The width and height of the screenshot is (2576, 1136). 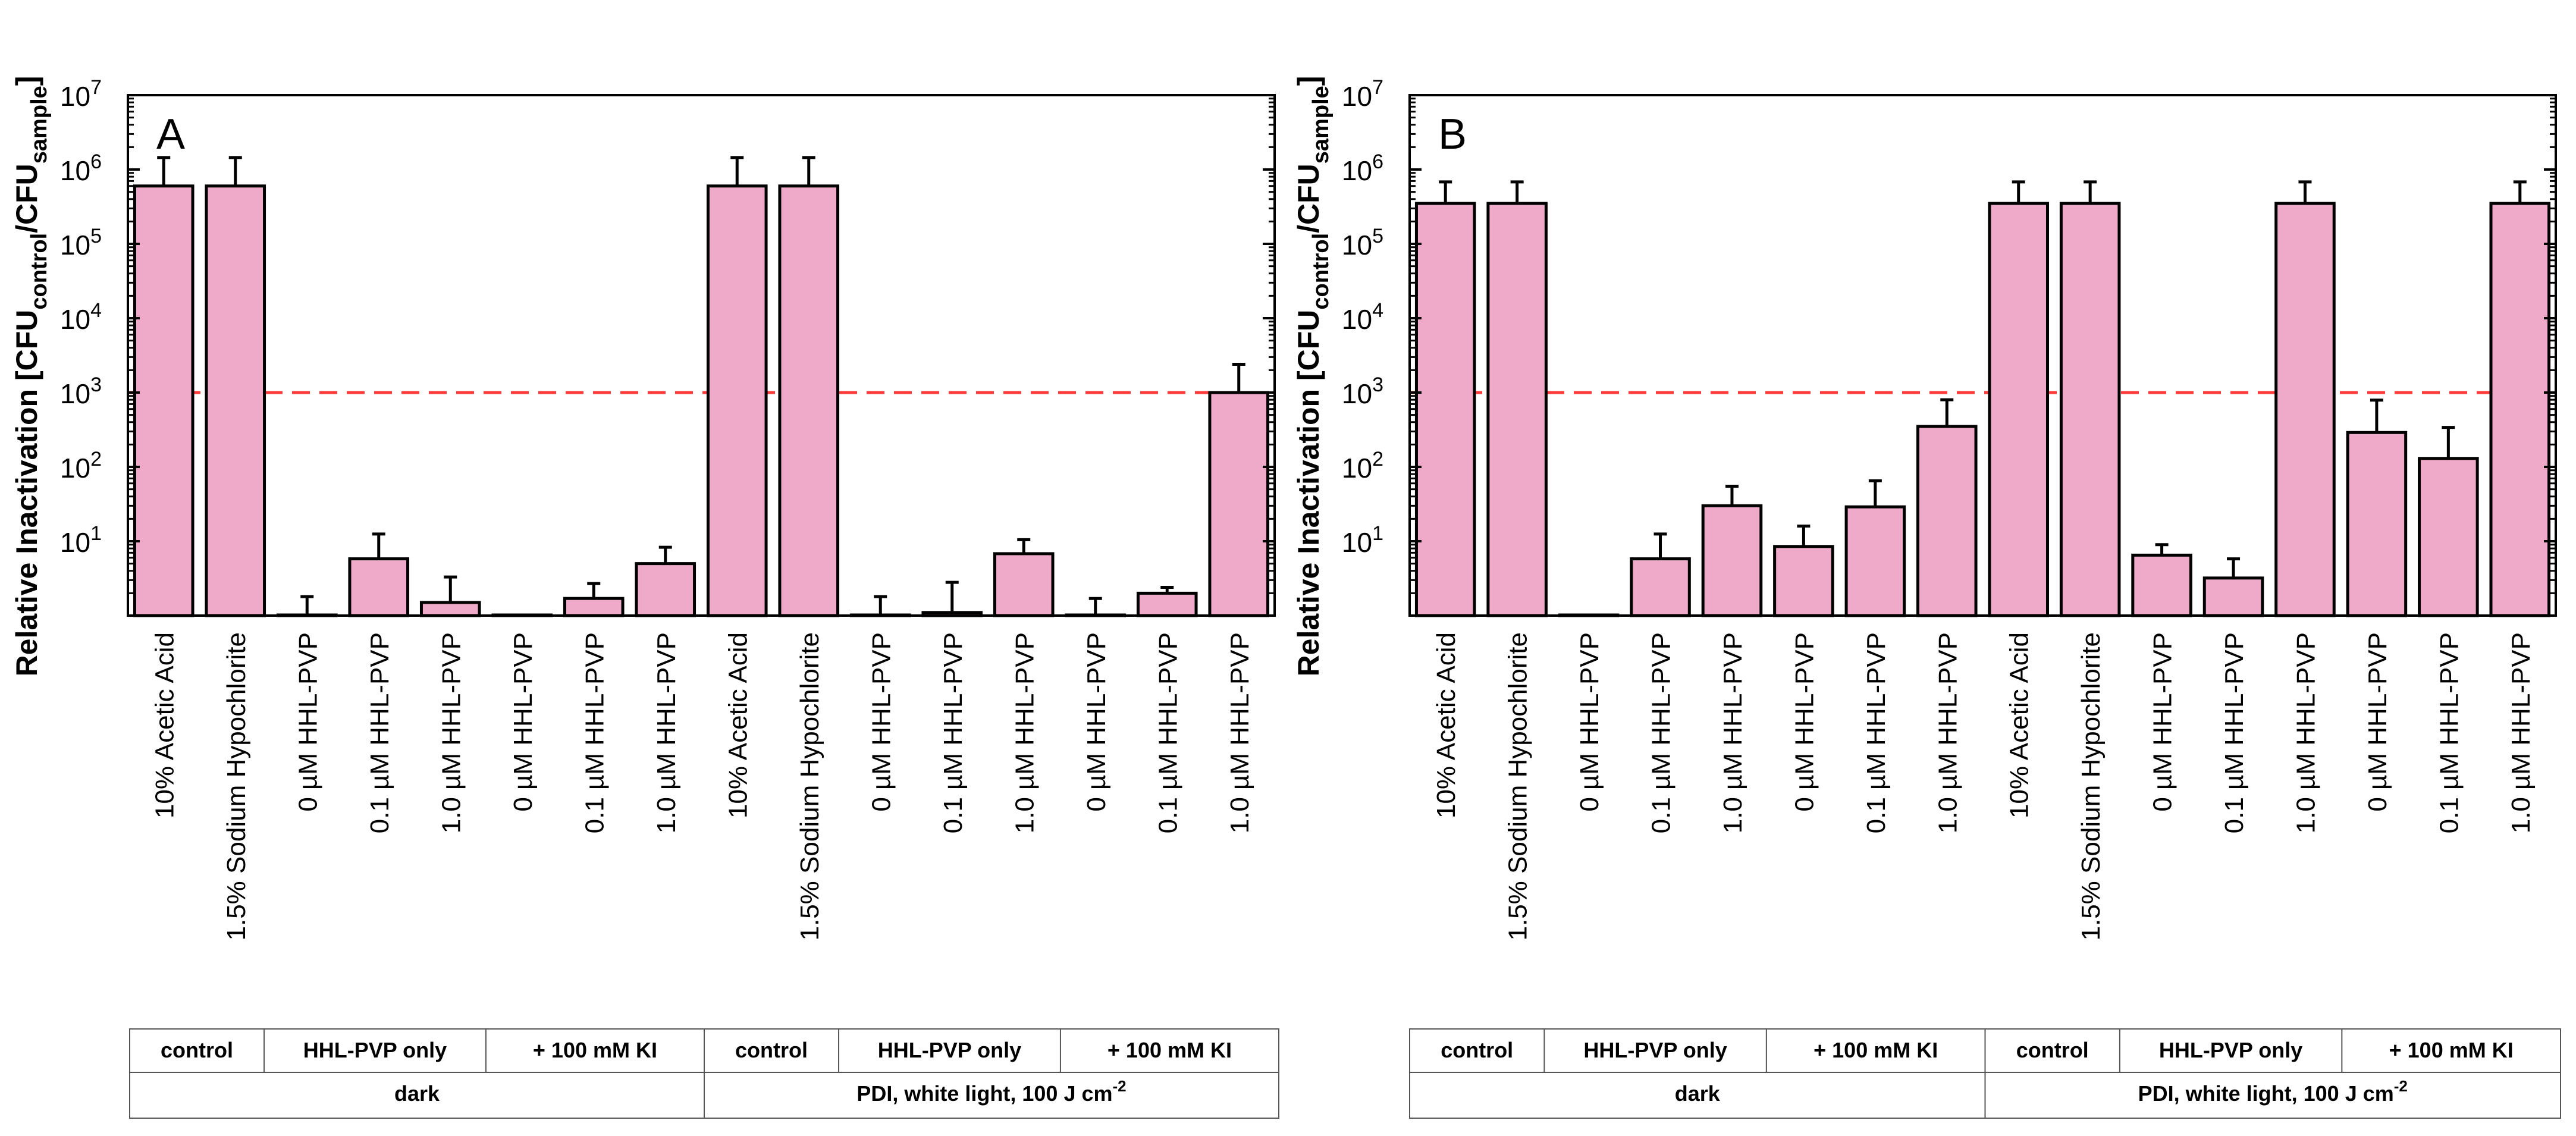 I want to click on y-tick-label: 10¹, so click(x=1362, y=540).